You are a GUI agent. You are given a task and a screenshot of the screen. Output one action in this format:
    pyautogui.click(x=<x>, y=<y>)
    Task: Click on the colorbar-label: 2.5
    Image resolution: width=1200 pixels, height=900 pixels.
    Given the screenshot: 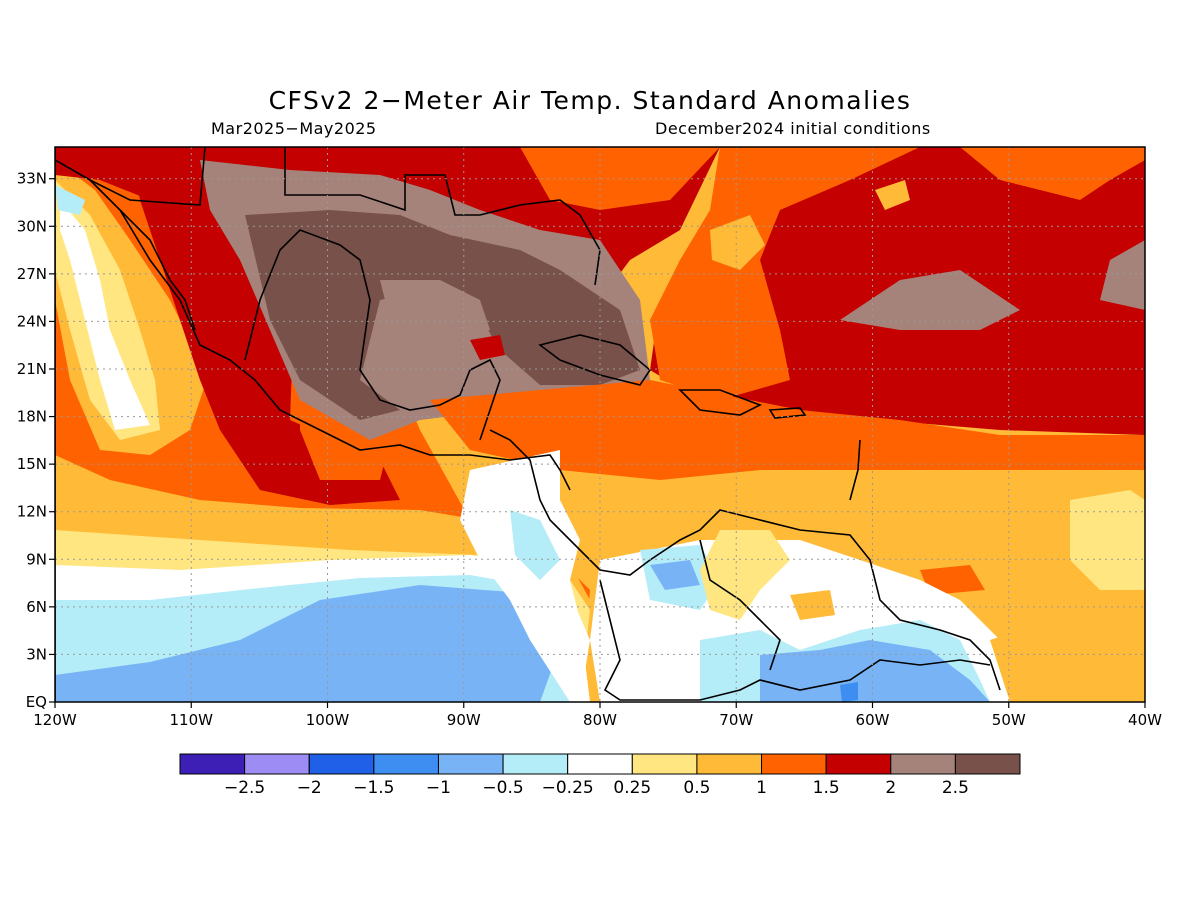 What is the action you would take?
    pyautogui.click(x=955, y=788)
    